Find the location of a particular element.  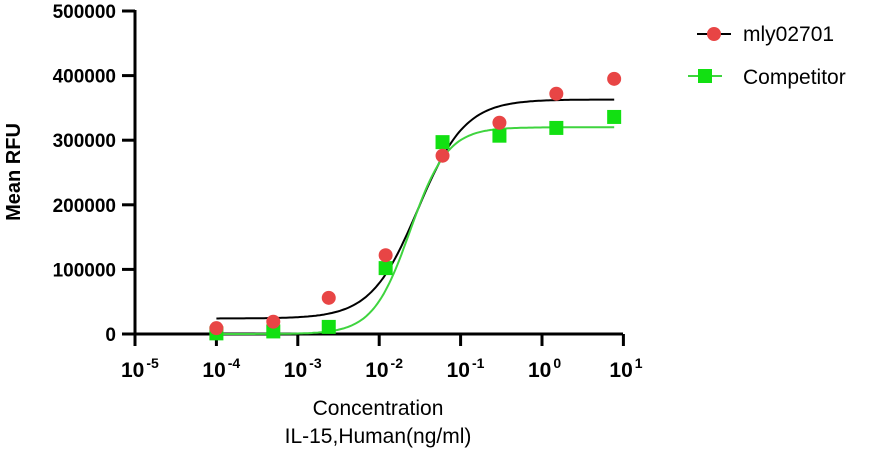

x-tick-label: 10 -2 is located at coordinates (384, 368).